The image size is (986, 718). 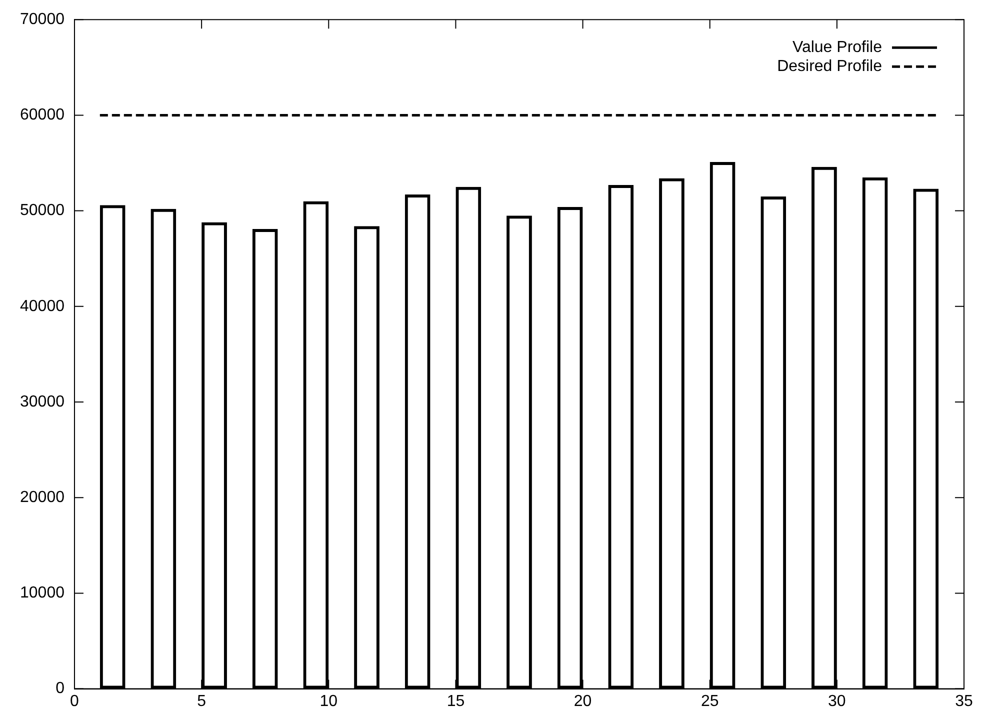 I want to click on y-tick-label: 0, so click(x=60, y=689).